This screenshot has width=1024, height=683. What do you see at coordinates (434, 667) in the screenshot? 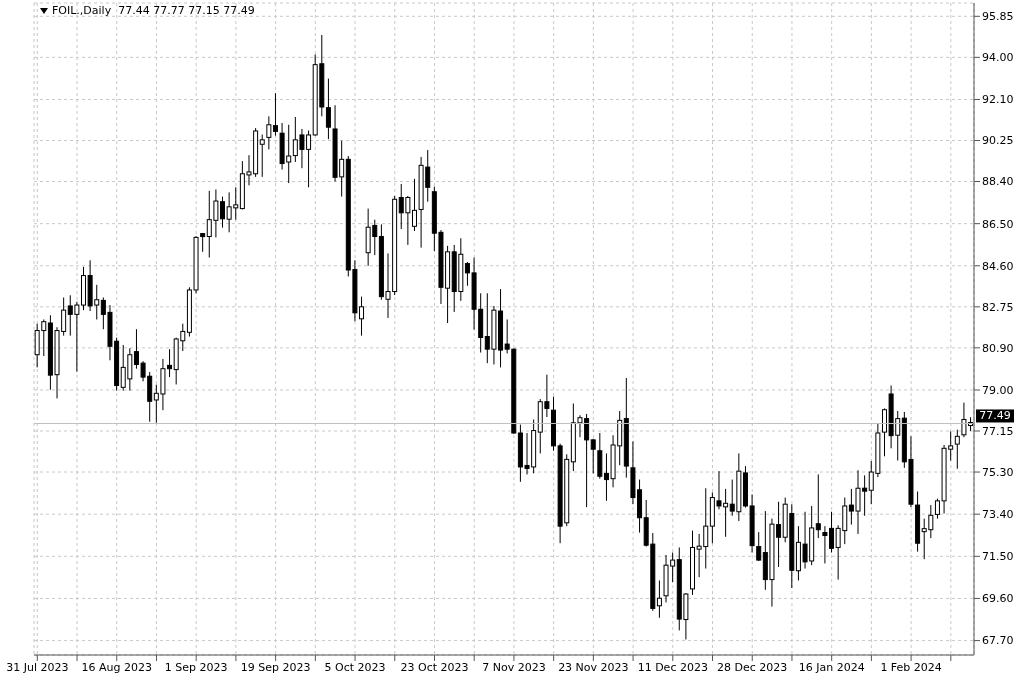
I see `x-tick-label: 23 Oct 2023` at bounding box center [434, 667].